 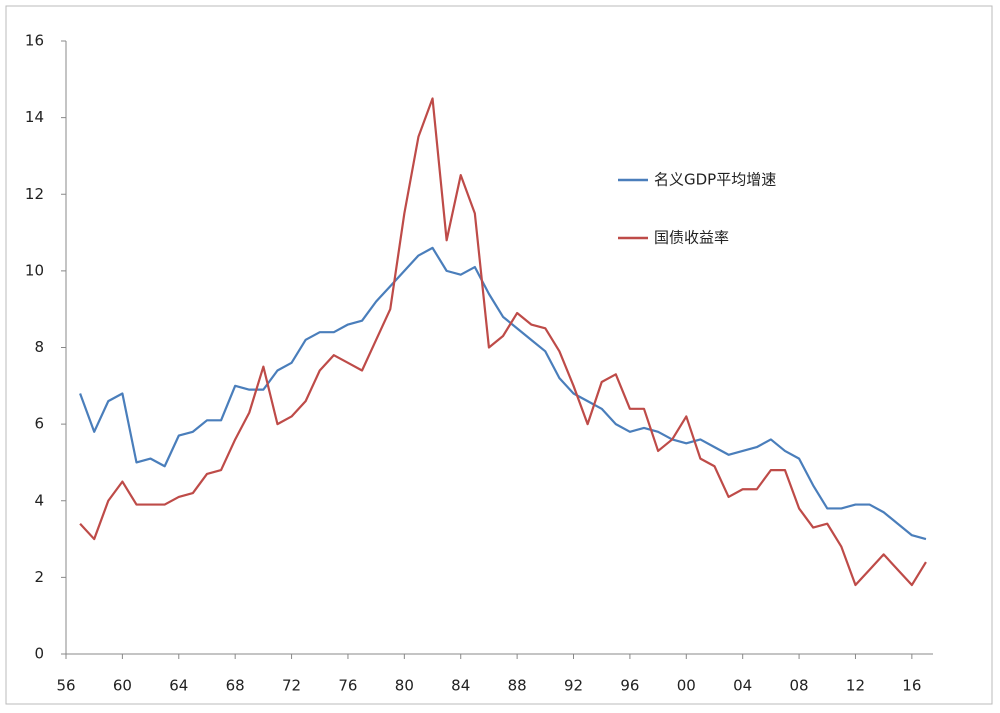 I want to click on y-tick-label: 14, so click(x=34, y=117).